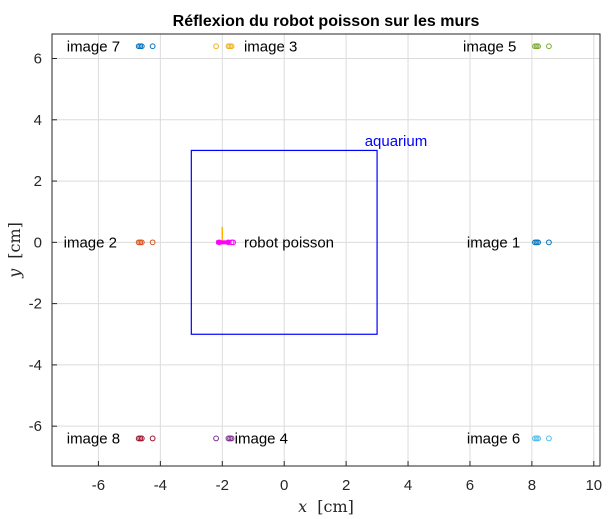 Image resolution: width=610 pixels, height=519 pixels. What do you see at coordinates (284, 485) in the screenshot?
I see `x-tick-label: 0` at bounding box center [284, 485].